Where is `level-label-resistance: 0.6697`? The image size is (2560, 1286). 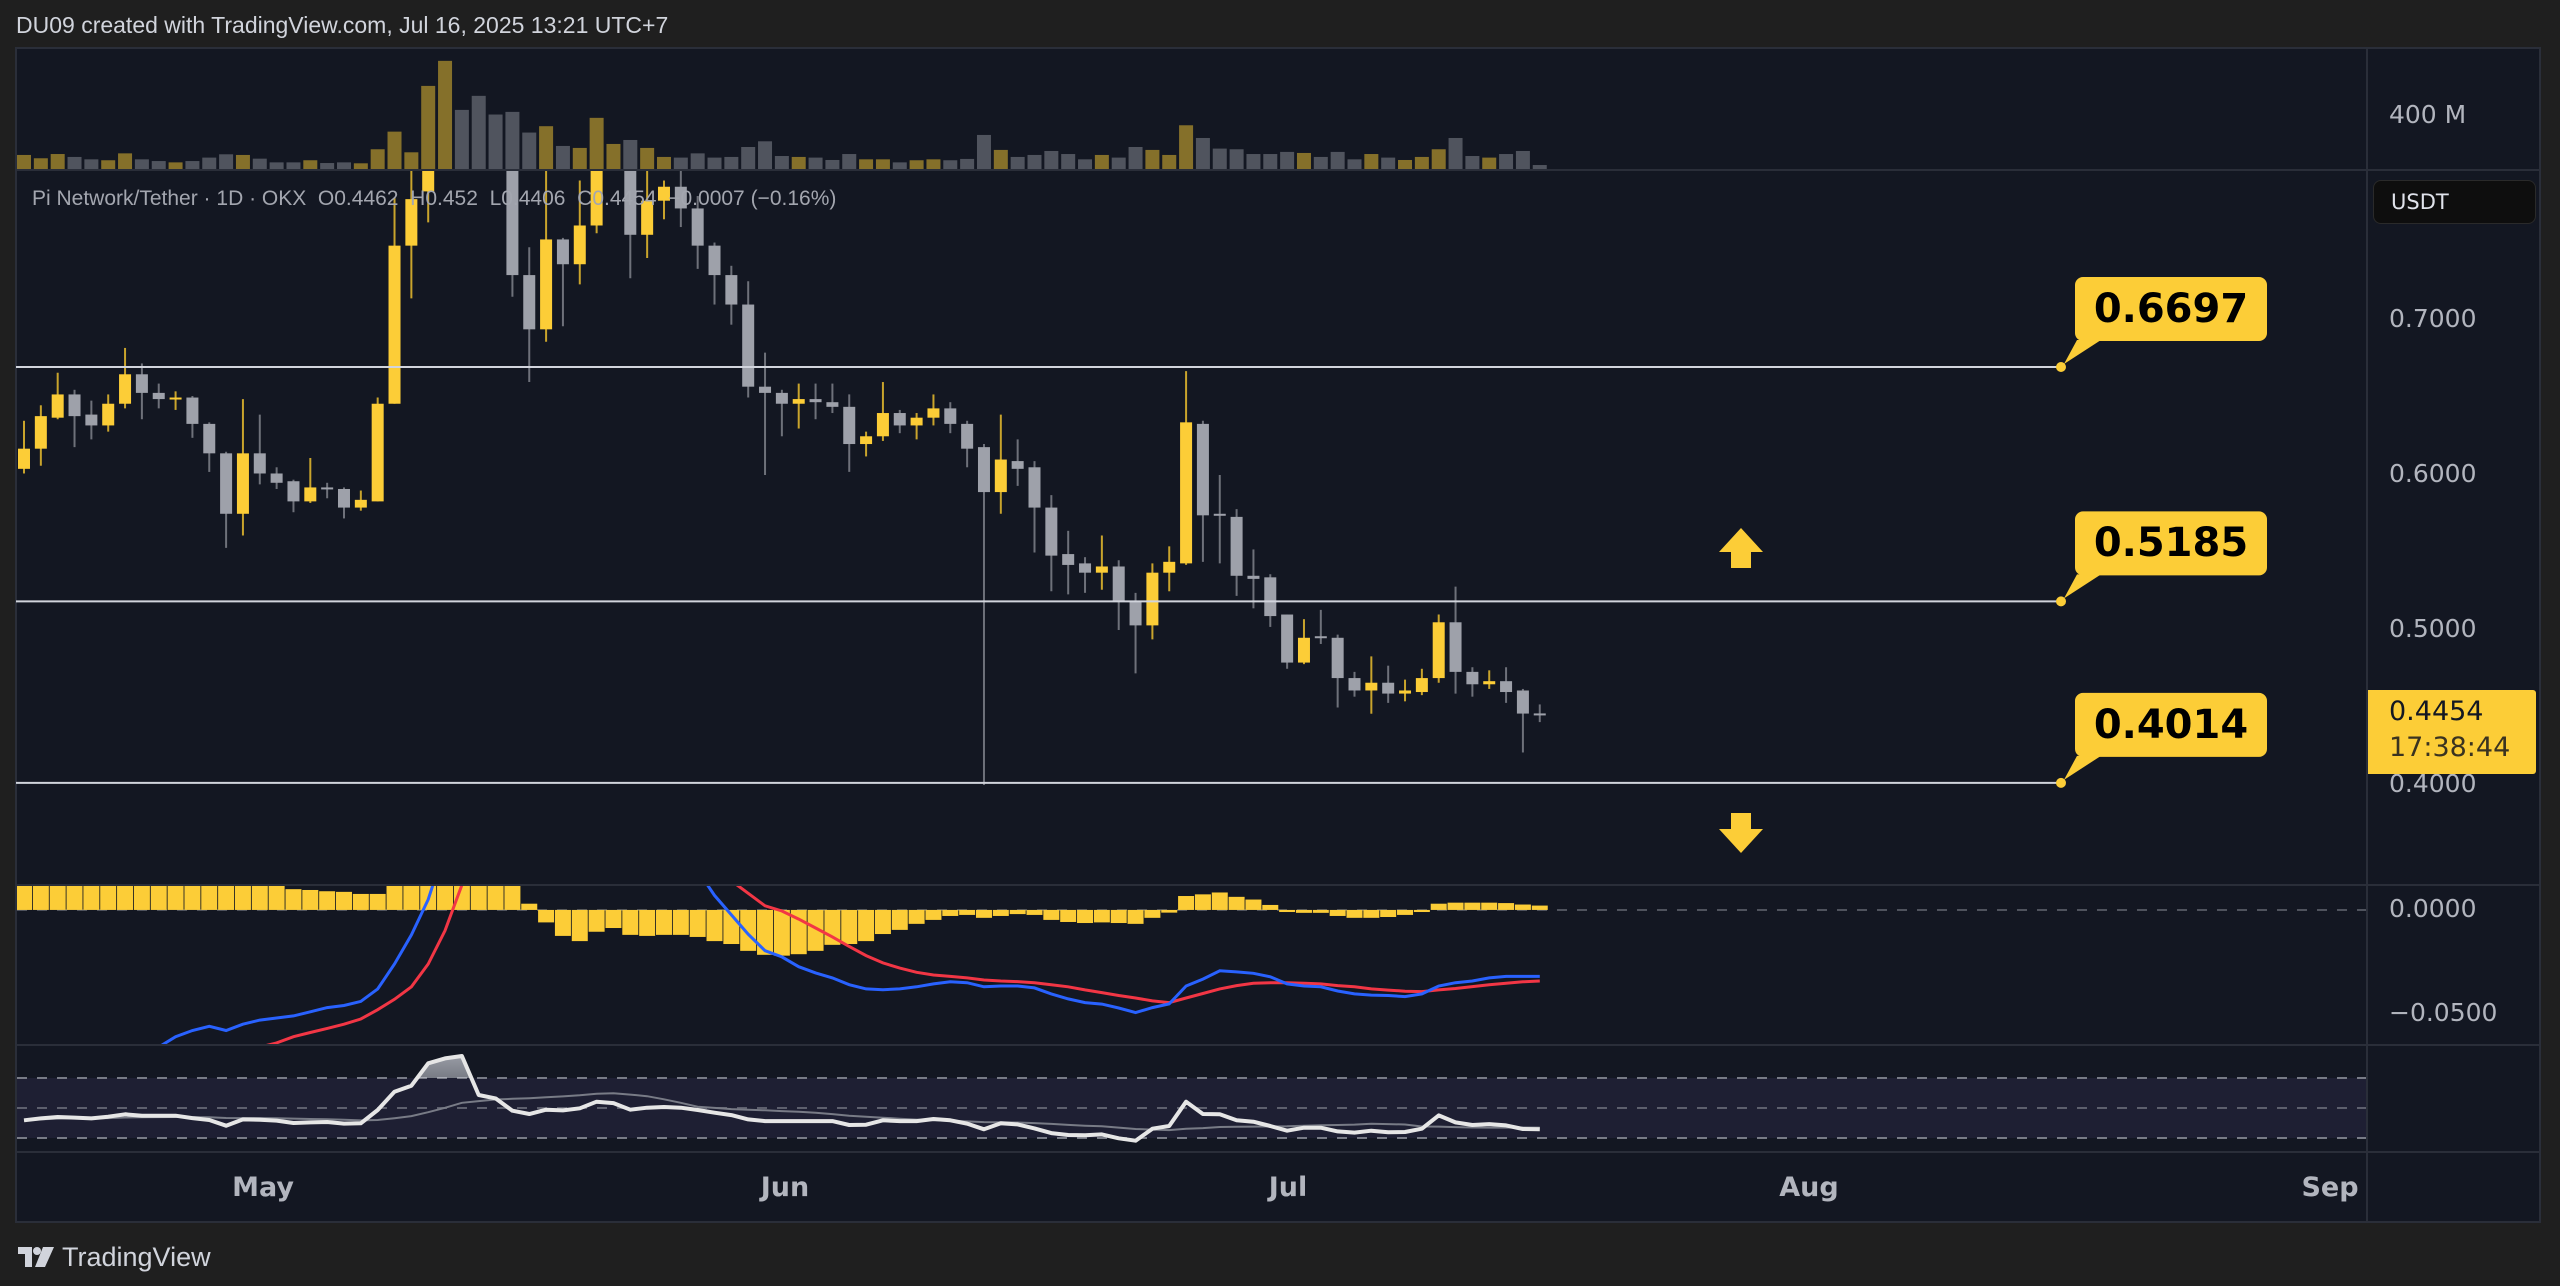 level-label-resistance: 0.6697 is located at coordinates (2171, 309).